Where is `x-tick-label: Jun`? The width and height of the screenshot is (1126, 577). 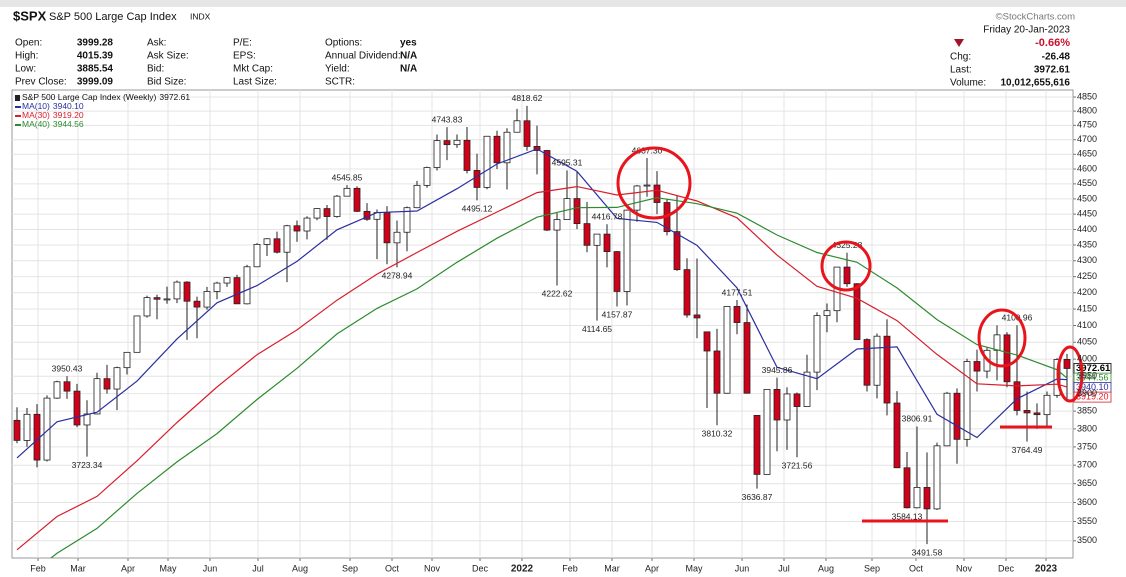
x-tick-label: Jun is located at coordinates (742, 568).